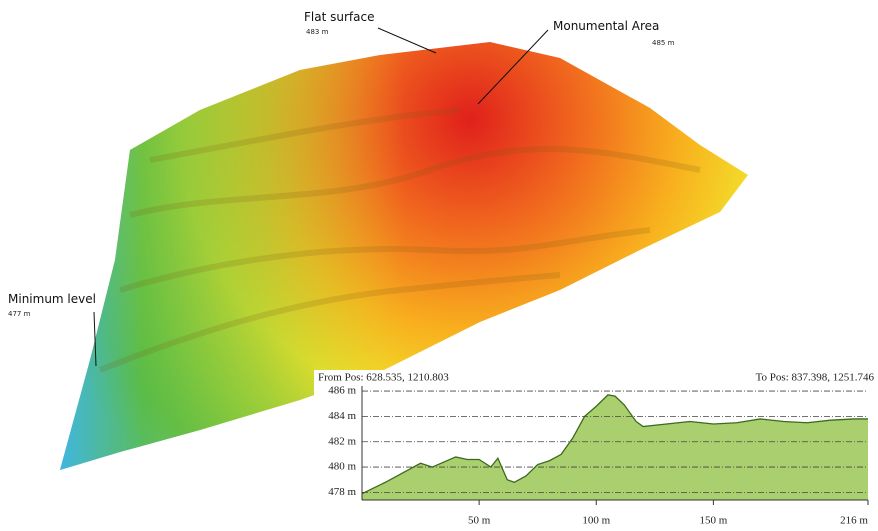 This screenshot has height=531, width=878. Describe the element at coordinates (19, 314) in the screenshot. I see `annotation-elevation: 477 m` at that location.